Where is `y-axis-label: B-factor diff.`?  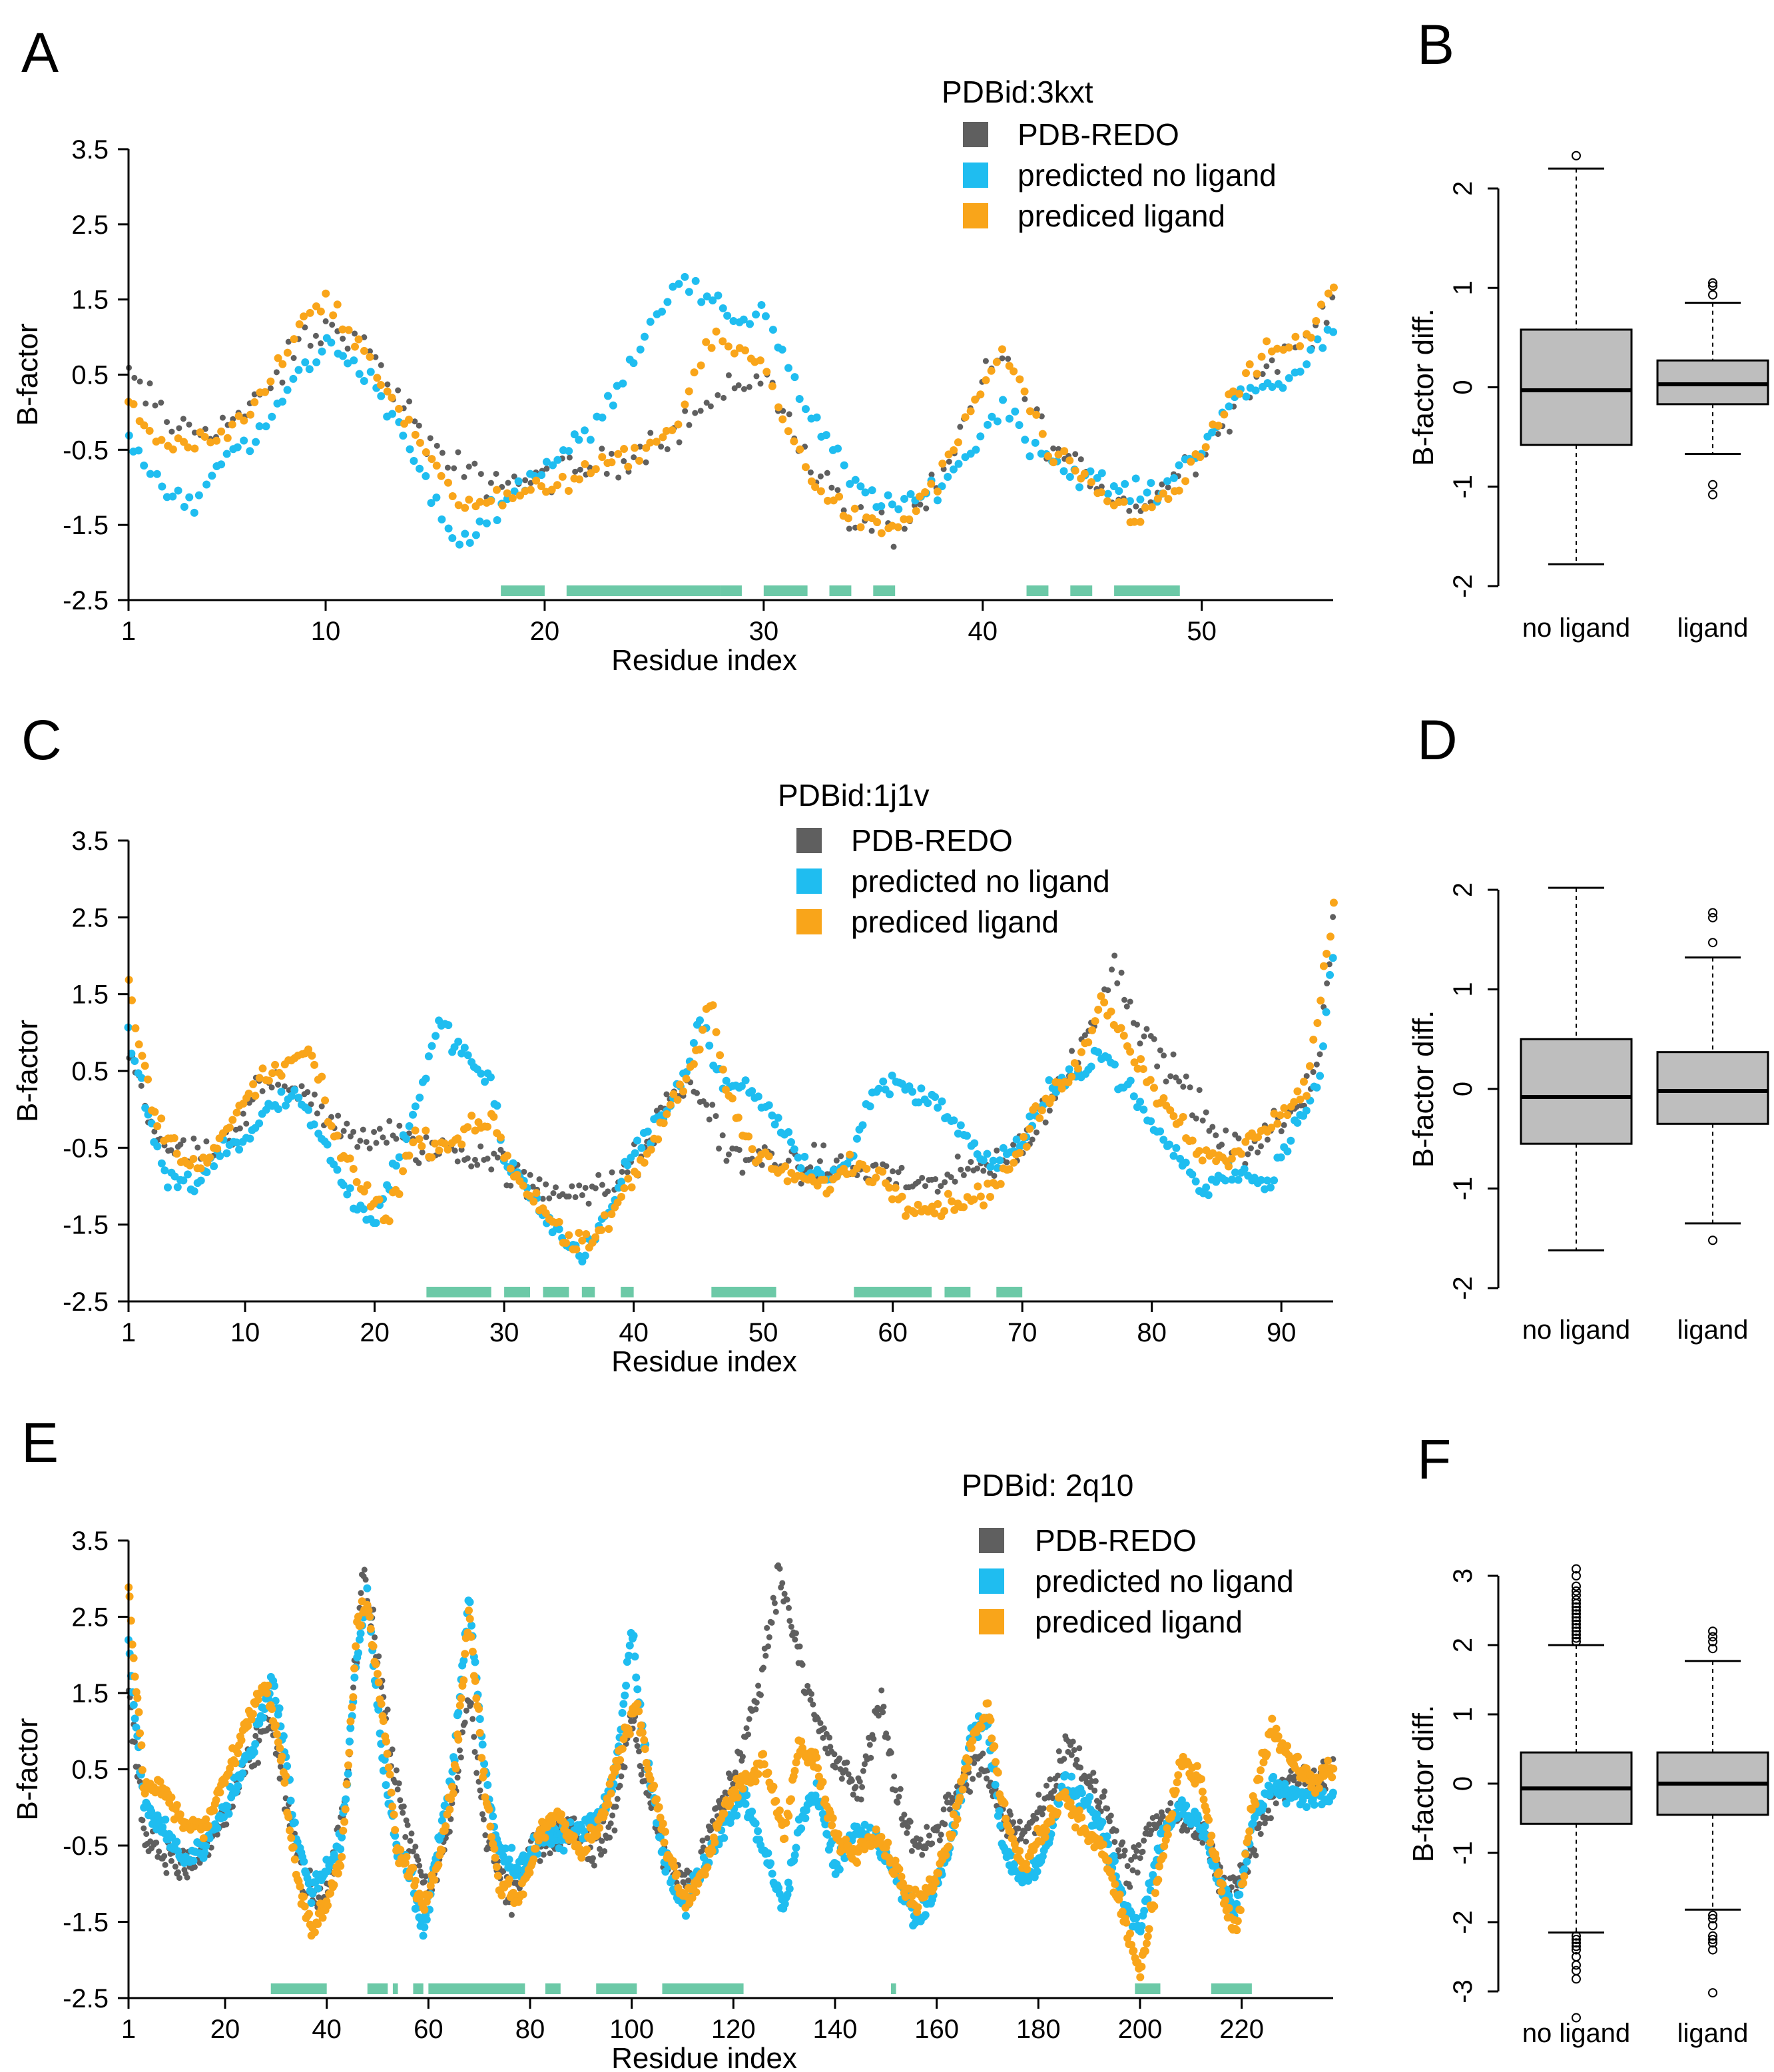
y-axis-label: B-factor diff. is located at coordinates (1423, 387).